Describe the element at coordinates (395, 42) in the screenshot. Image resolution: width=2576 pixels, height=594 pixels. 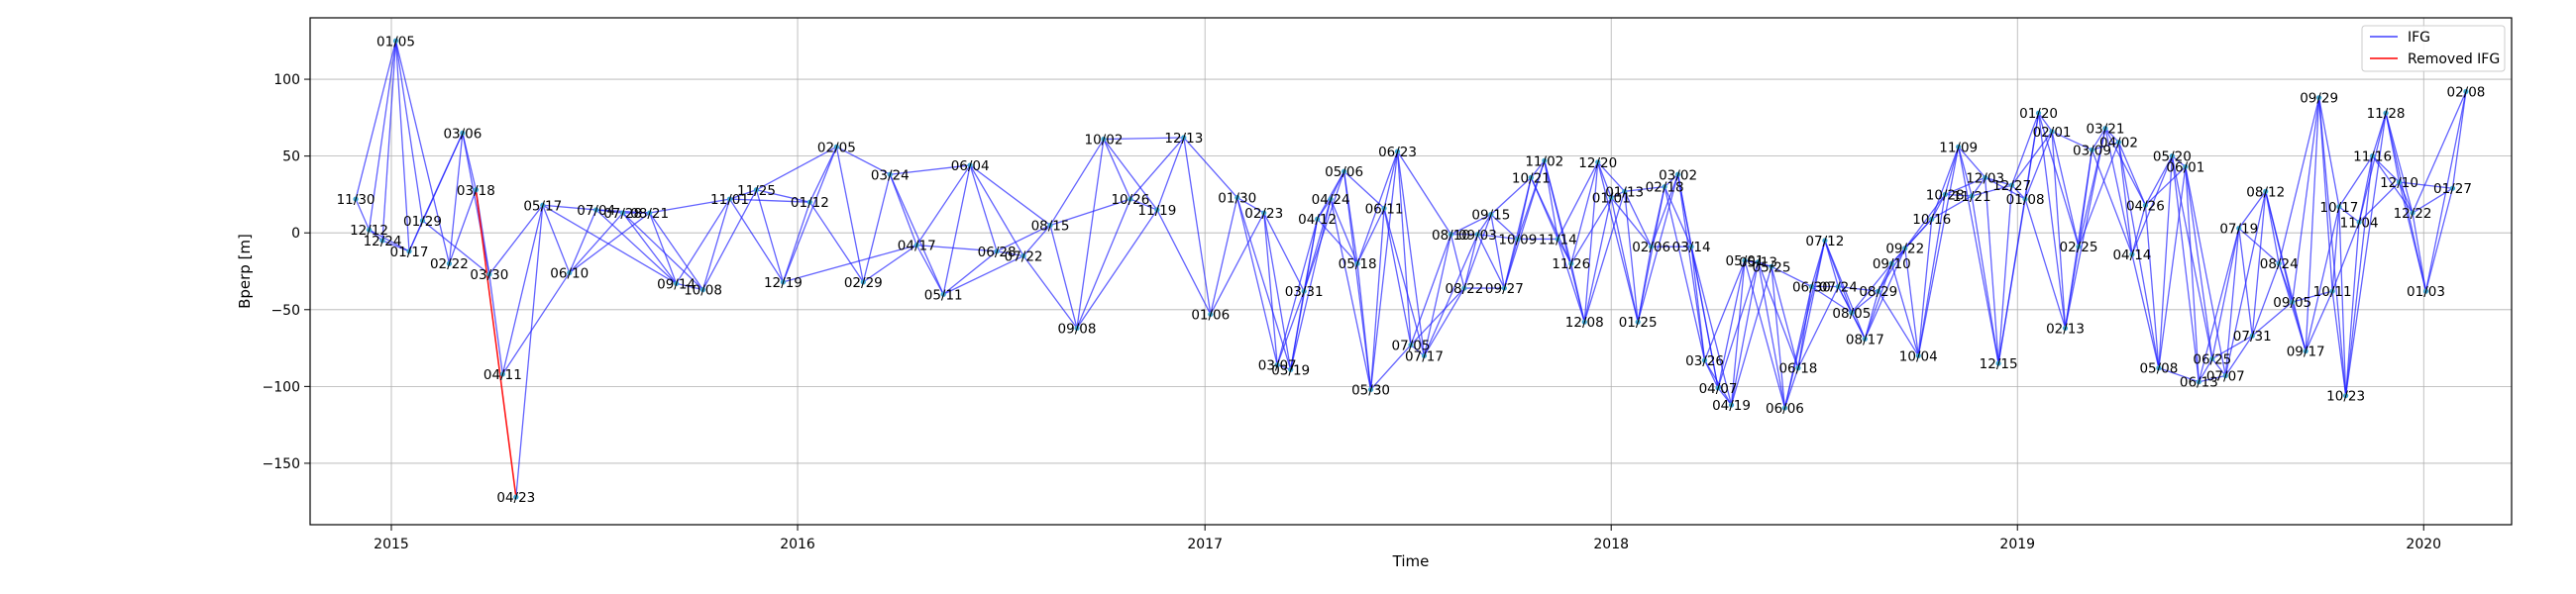
I see `acquisition-date-label: 01/05` at that location.